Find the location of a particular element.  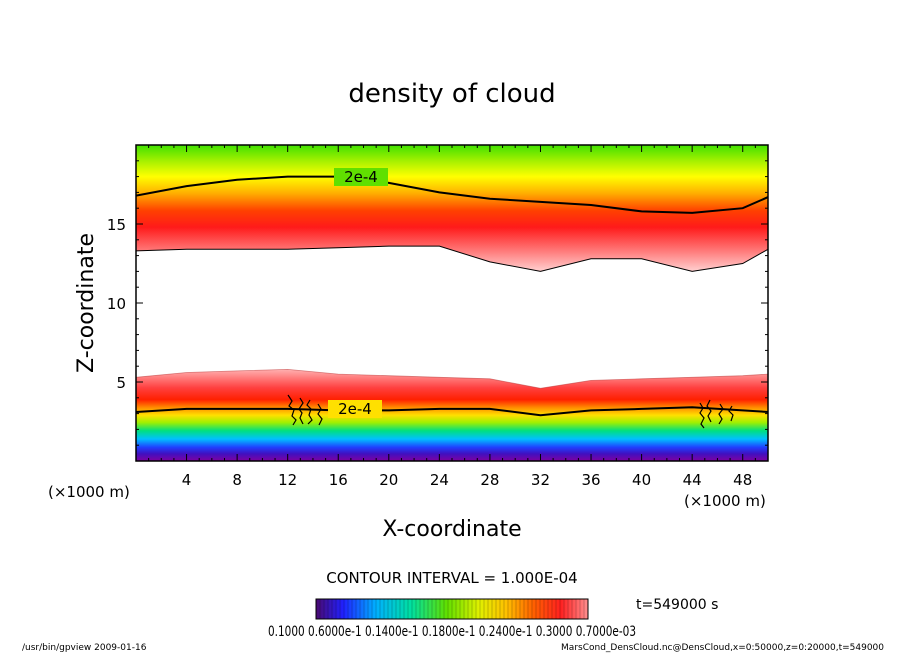

x-tick-label: 36 is located at coordinates (590, 480).